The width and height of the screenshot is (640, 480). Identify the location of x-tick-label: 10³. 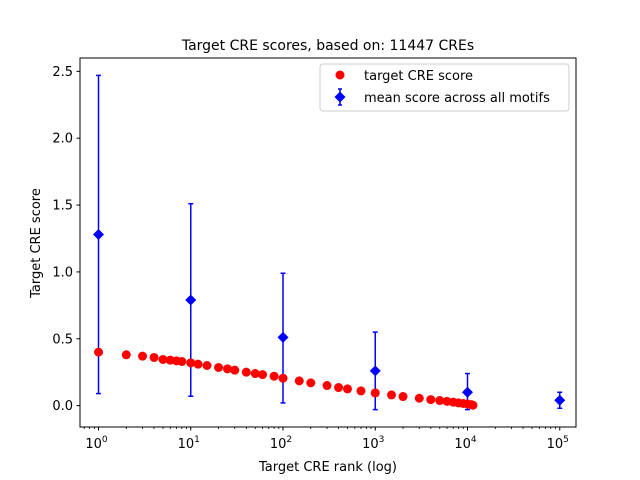
(373, 443).